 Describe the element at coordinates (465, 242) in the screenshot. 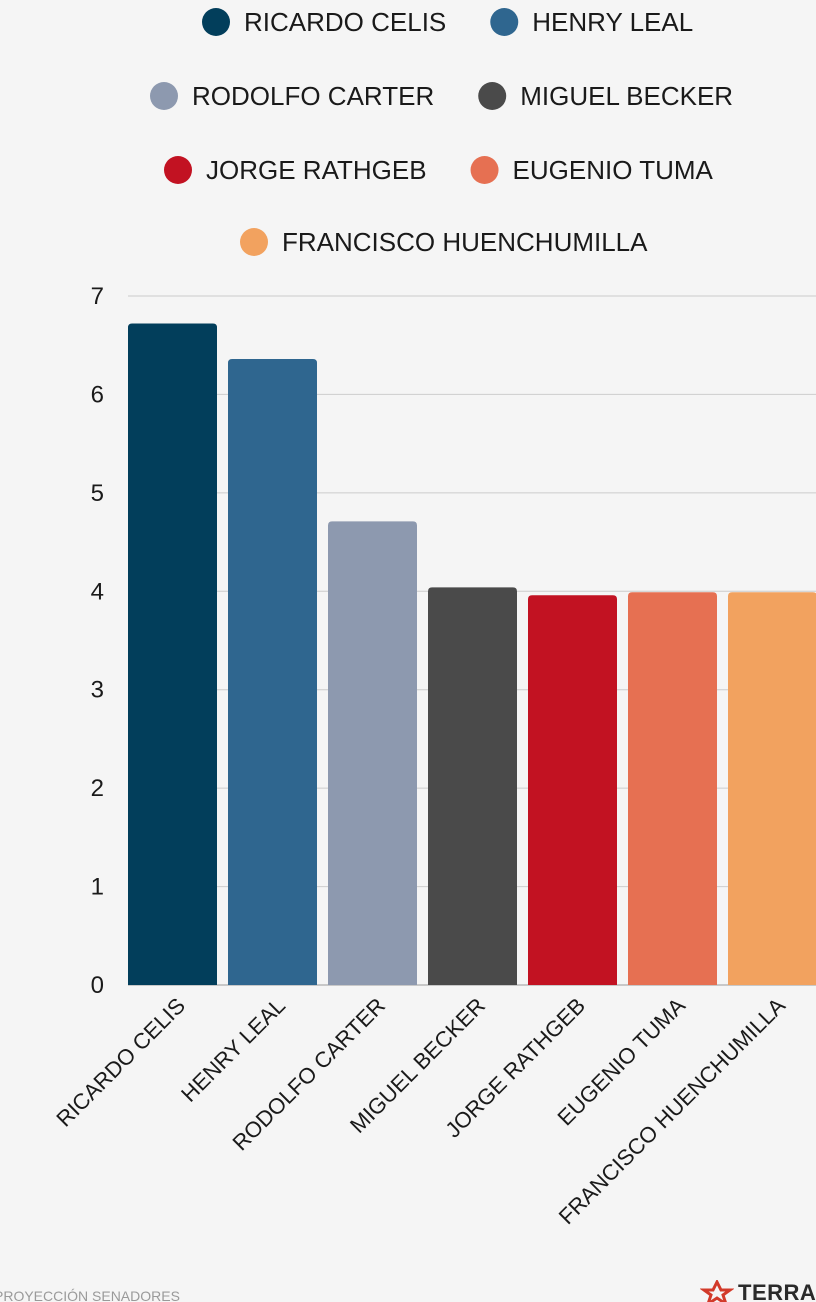

I see `legend-label: FRANCISCO HUENCHUMILLA` at that location.